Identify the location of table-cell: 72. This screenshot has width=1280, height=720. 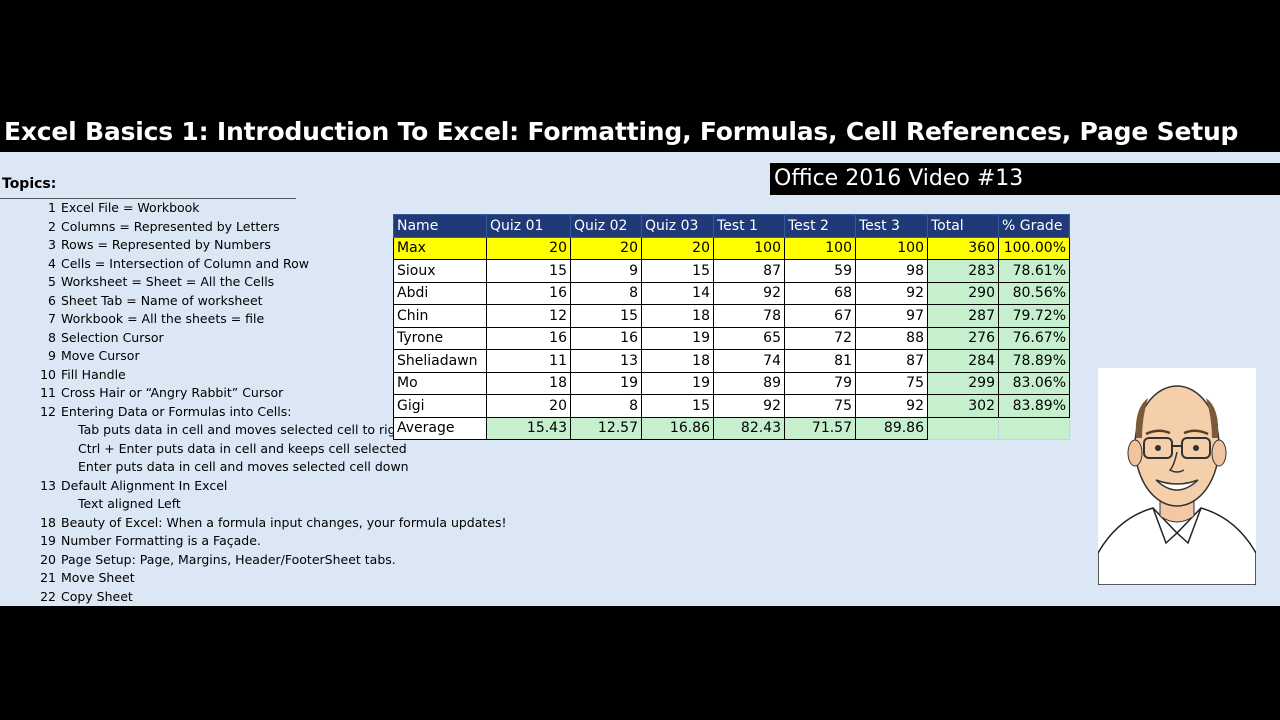
(820, 338).